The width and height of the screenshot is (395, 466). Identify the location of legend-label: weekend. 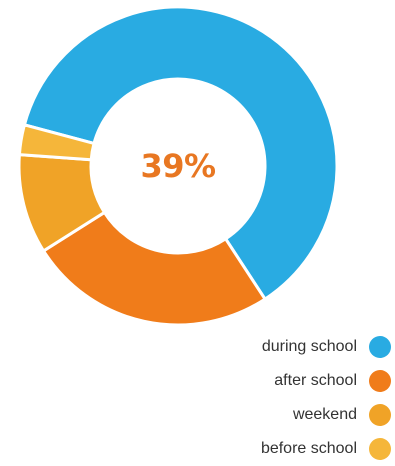
(324, 414).